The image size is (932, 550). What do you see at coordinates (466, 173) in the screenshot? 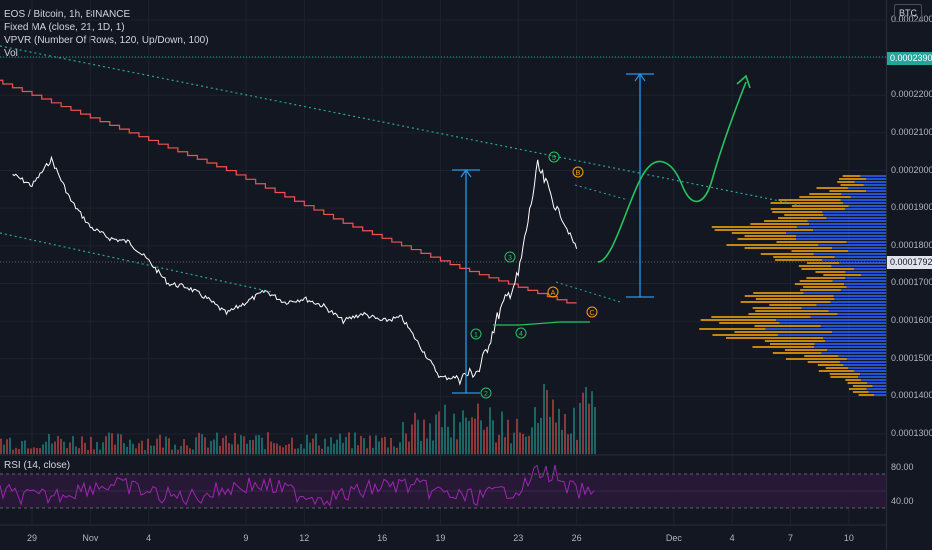
I see `measure-arrow-1-head` at bounding box center [466, 173].